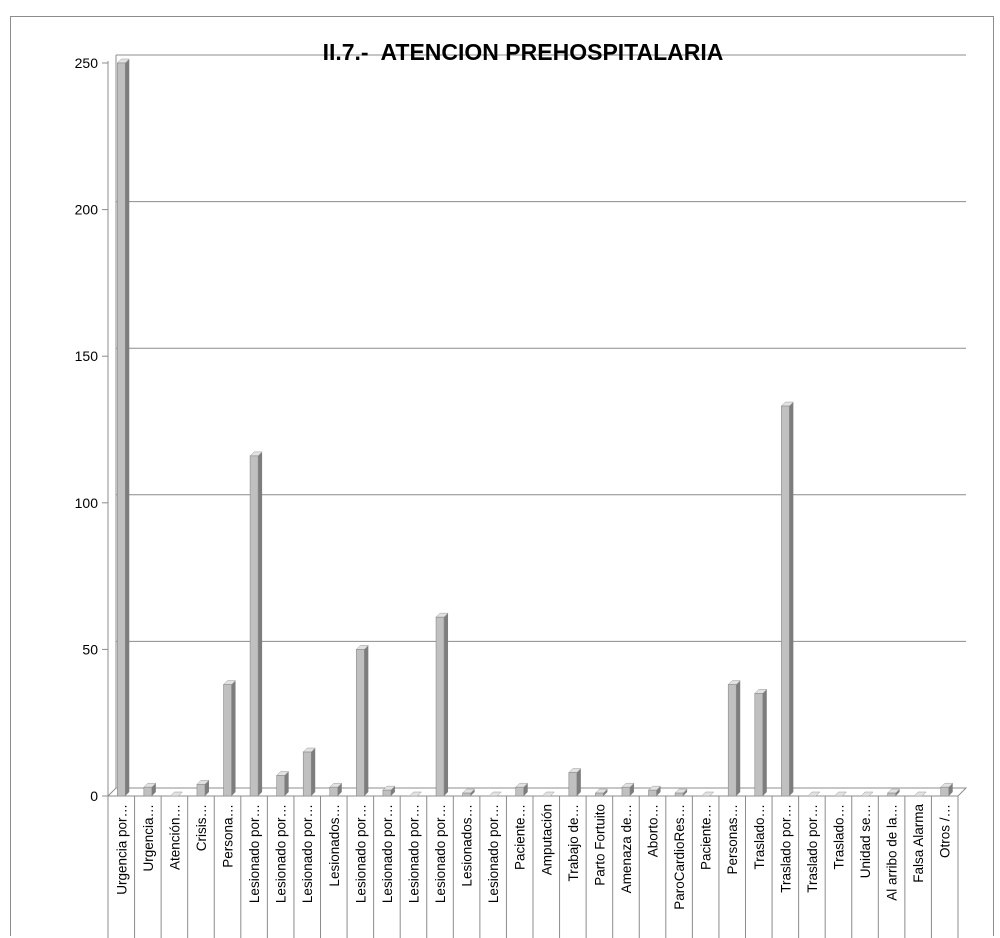 This screenshot has width=1000, height=938. What do you see at coordinates (90, 649) in the screenshot?
I see `y-tick-label: 50` at bounding box center [90, 649].